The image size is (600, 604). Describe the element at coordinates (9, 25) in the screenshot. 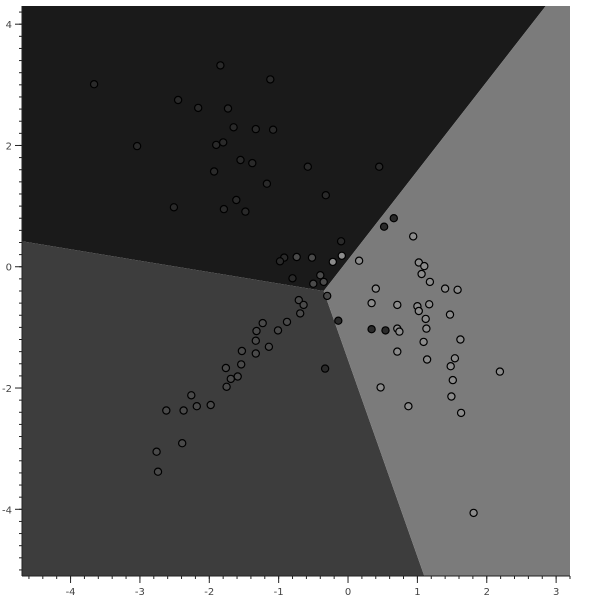

I see `y-tick-label: 4` at that location.